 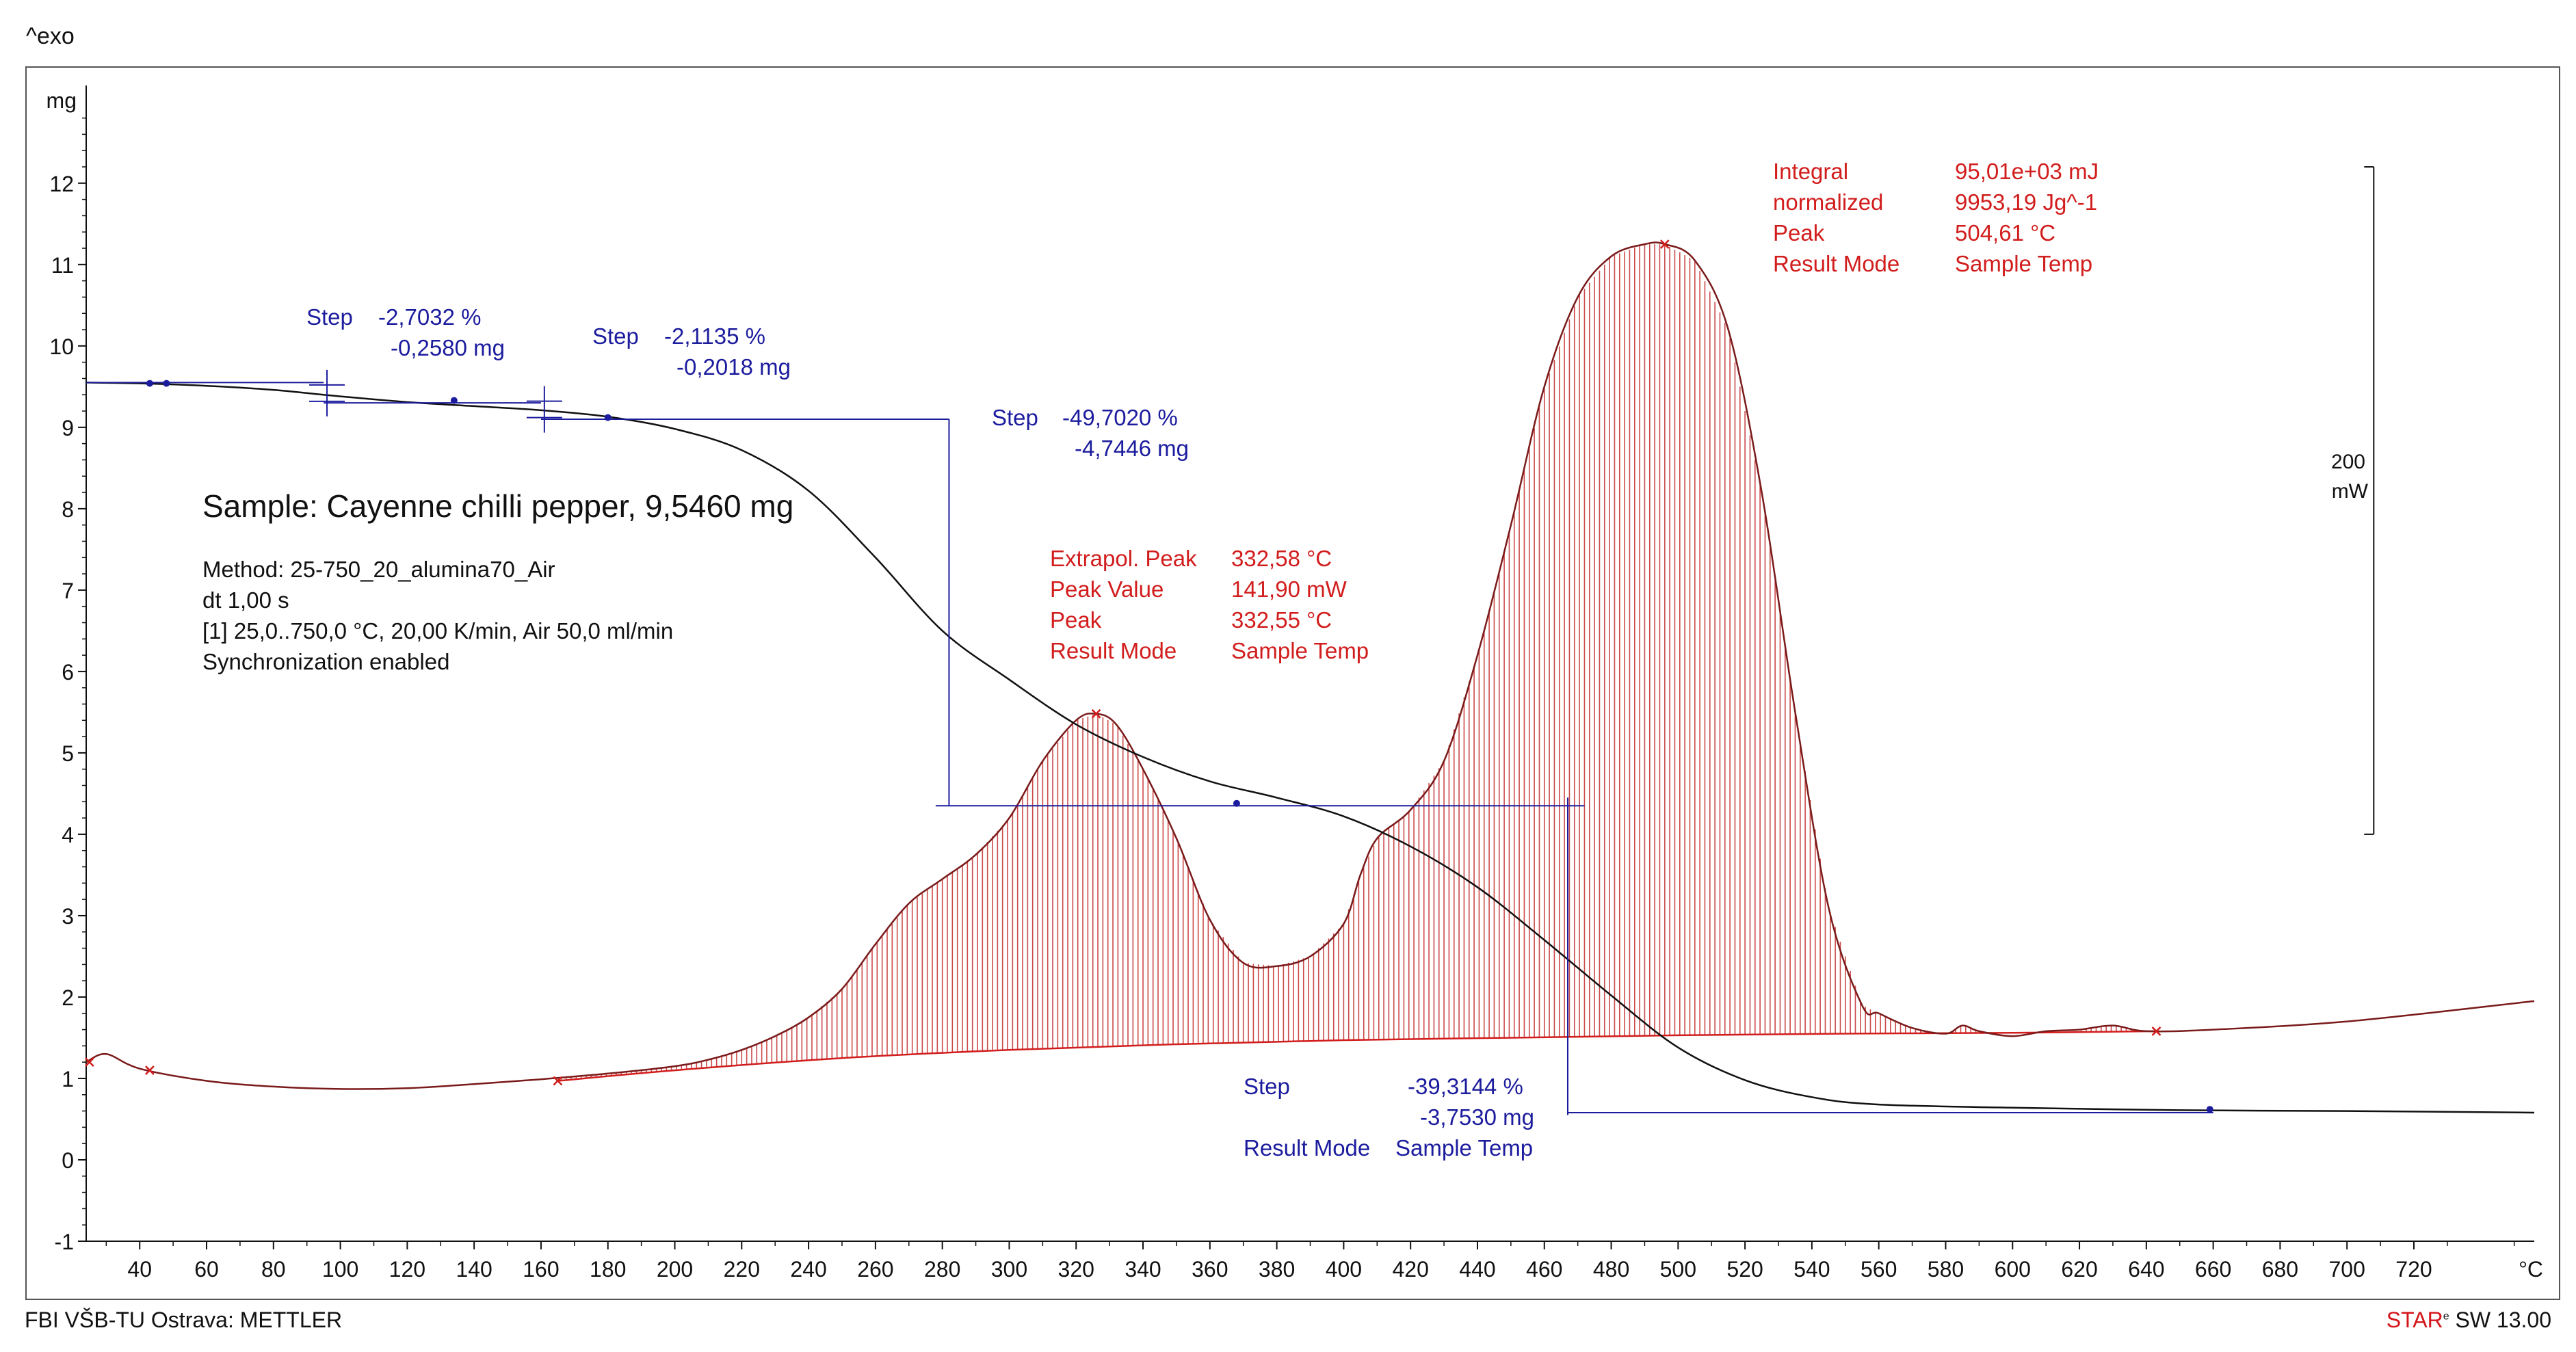 What do you see at coordinates (1289, 589) in the screenshot?
I see `peak-0-value-1: 141,90 mW` at bounding box center [1289, 589].